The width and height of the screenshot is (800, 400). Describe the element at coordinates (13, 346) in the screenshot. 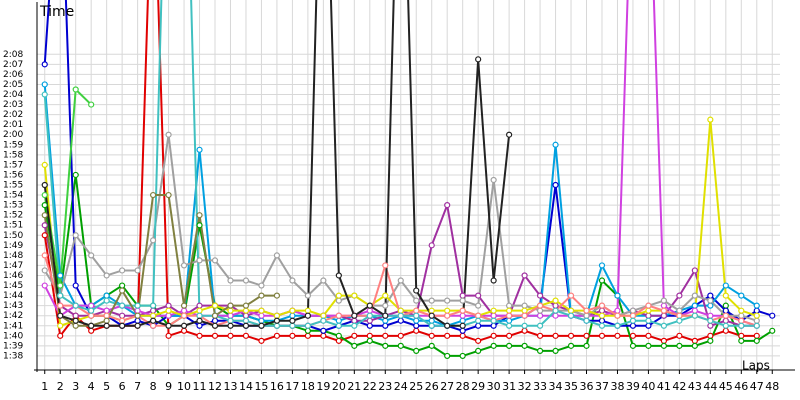

I see `y-tick-label: 1:39` at that location.